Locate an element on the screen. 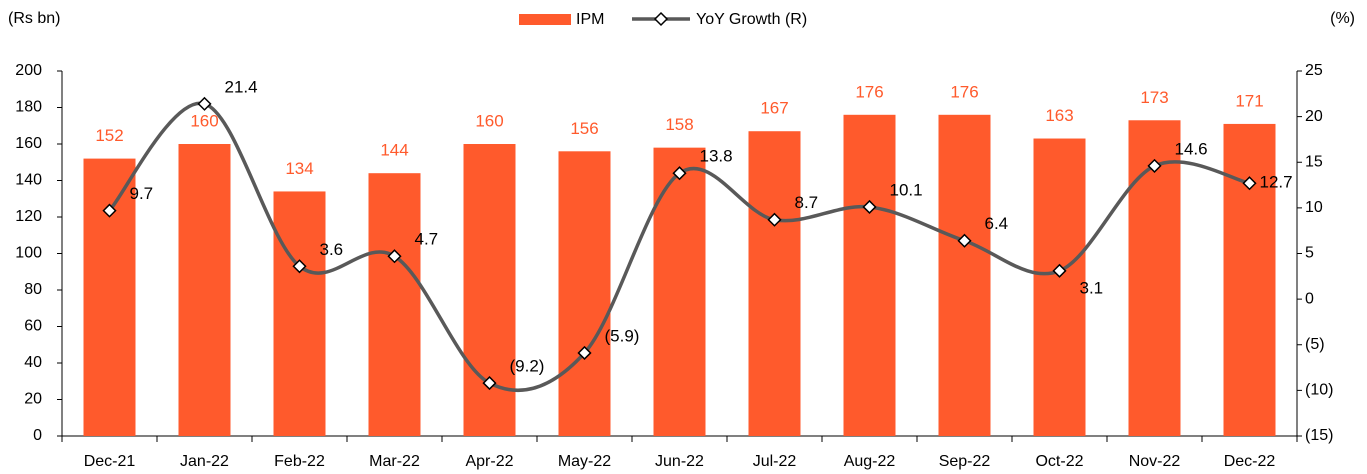 Image resolution: width=1367 pixels, height=474 pixels. legend-label: YoY Growth (R) is located at coordinates (751, 19).